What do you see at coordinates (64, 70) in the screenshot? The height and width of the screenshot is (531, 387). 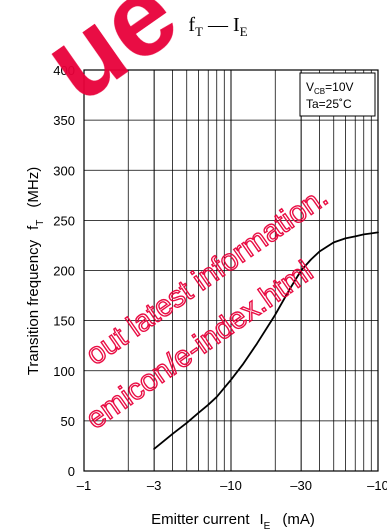 I see `y-tick-label: 400` at bounding box center [64, 70].